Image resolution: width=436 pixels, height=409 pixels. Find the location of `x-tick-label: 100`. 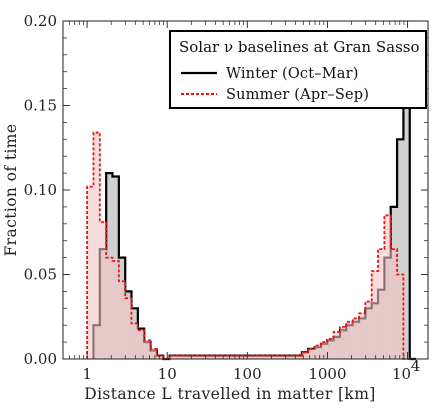

x-tick-label: 100 is located at coordinates (247, 374).